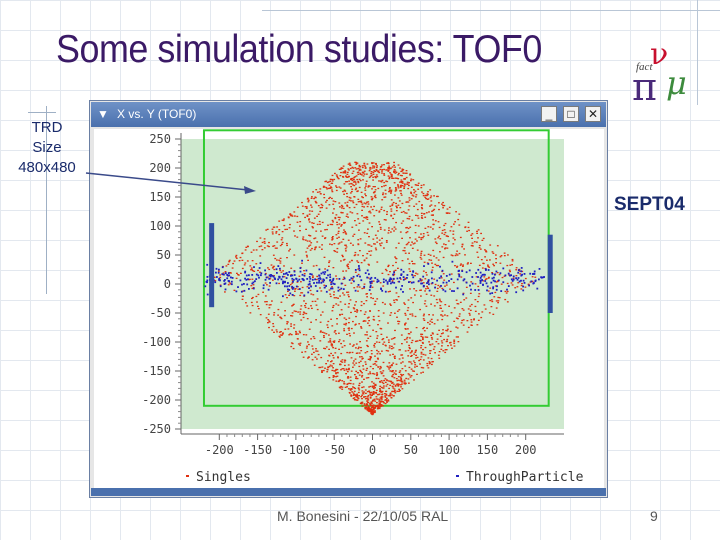  Describe the element at coordinates (571, 114) in the screenshot. I see `maximize-button: □` at that location.